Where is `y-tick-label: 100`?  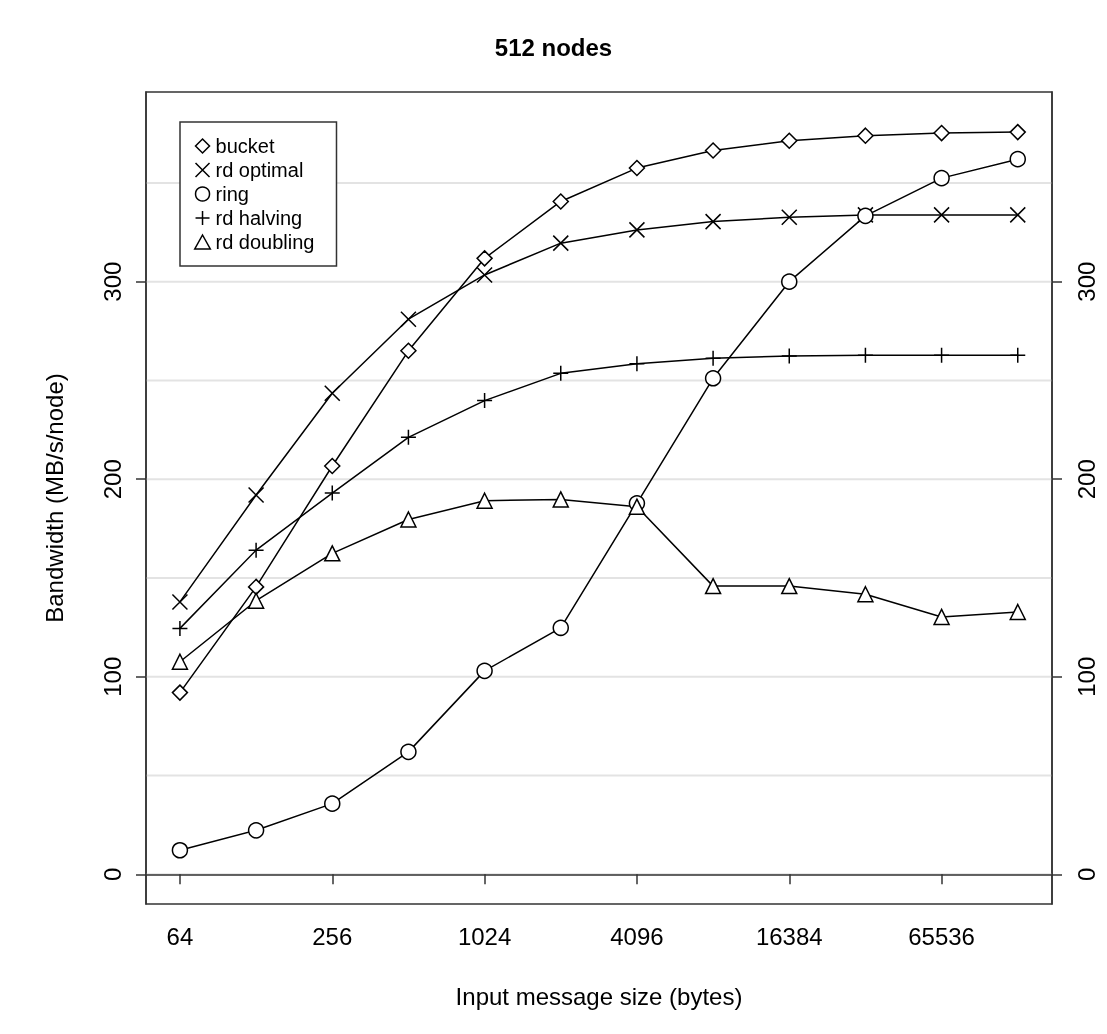
y-tick-label: 100 is located at coordinates (112, 676).